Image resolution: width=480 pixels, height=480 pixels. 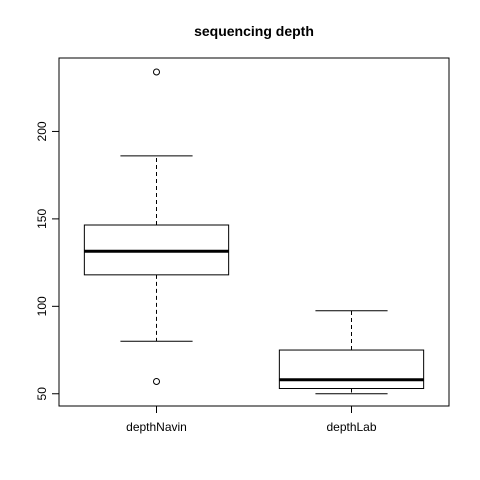 I want to click on y-tick-label: 50, so click(x=42, y=394).